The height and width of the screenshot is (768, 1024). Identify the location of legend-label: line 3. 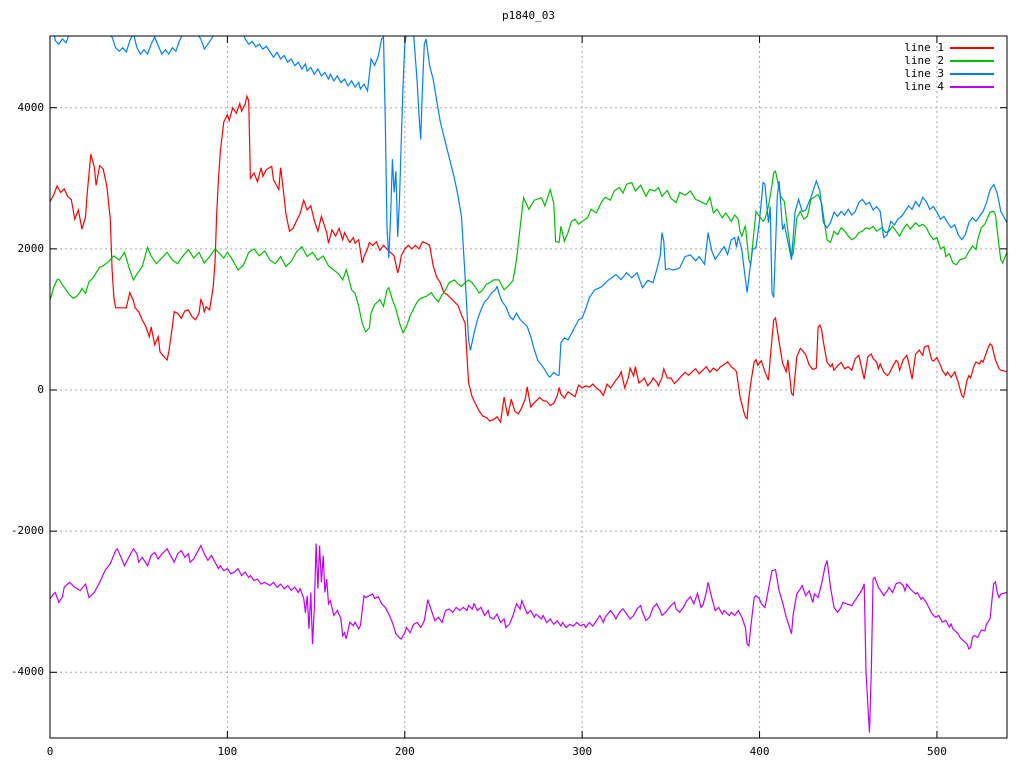
(924, 73).